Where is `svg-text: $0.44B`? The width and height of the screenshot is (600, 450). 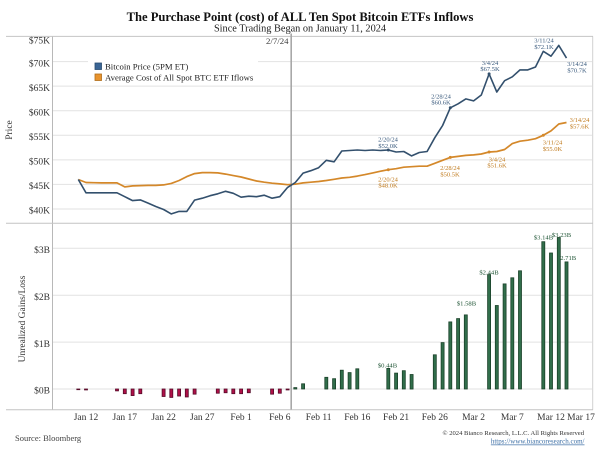
svg-text: $0.44B is located at coordinates (388, 365).